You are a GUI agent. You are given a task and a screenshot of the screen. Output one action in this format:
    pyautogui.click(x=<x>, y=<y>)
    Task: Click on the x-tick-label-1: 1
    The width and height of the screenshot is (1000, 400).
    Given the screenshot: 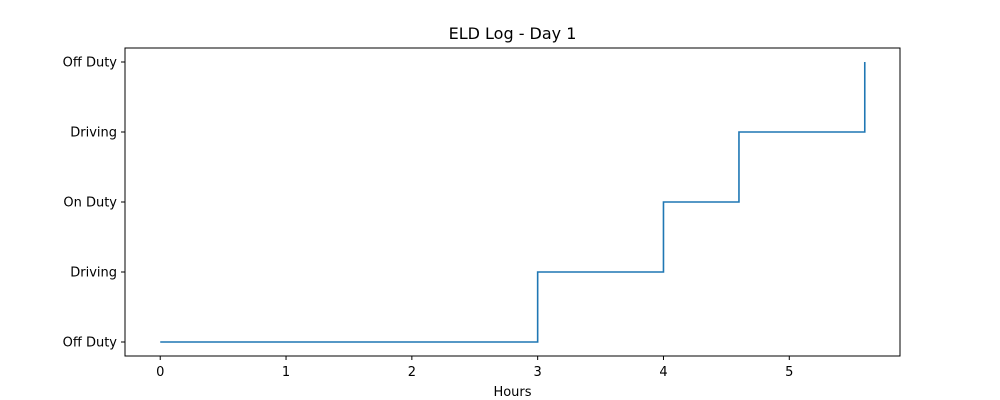 What is the action you would take?
    pyautogui.click(x=286, y=372)
    